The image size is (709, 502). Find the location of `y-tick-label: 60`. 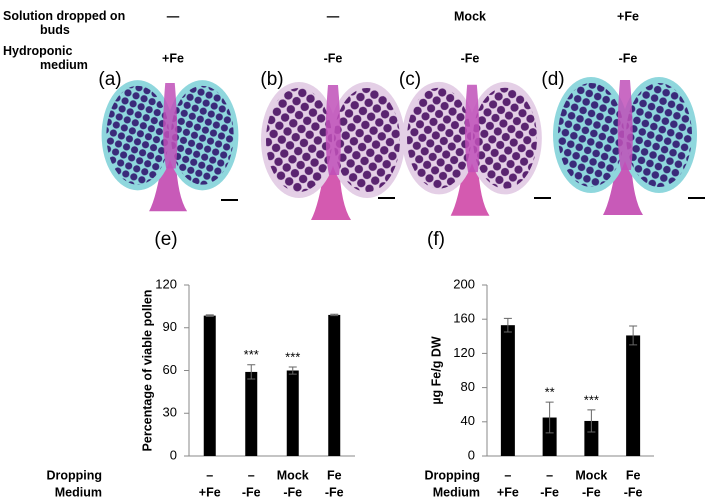

y-tick-label: 60 is located at coordinates (170, 369).